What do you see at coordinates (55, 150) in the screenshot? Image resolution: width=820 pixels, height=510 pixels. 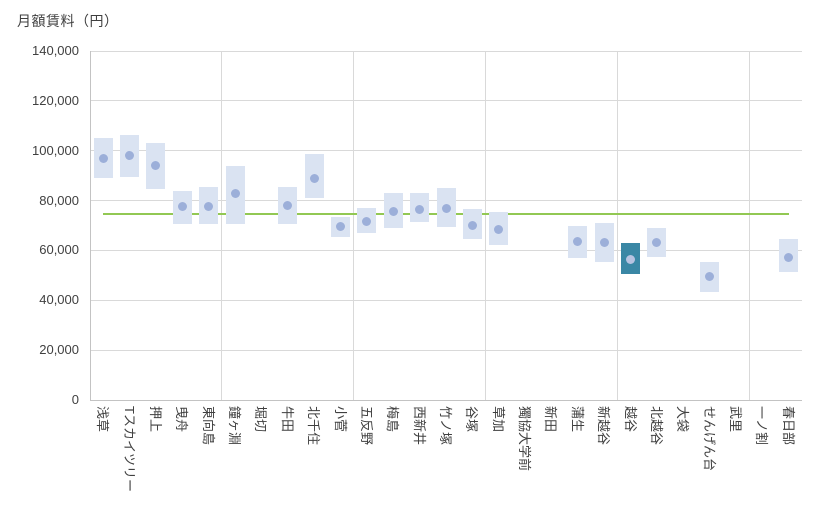 I see `y-axis-tick-label: 100,000` at bounding box center [55, 150].